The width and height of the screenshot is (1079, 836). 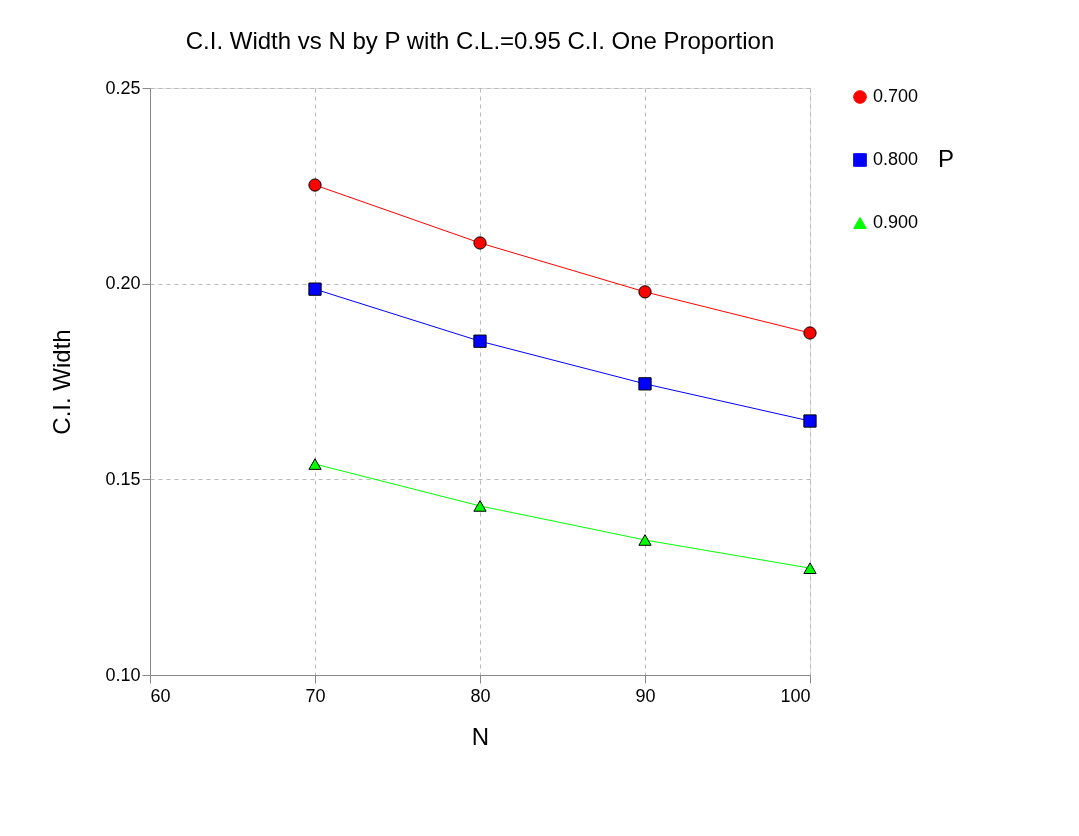 What do you see at coordinates (480, 695) in the screenshot?
I see `x-tick-label: 80` at bounding box center [480, 695].